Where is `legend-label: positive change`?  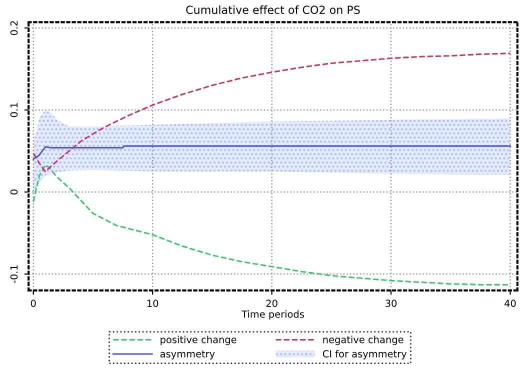
legend-label: positive change is located at coordinates (198, 341).